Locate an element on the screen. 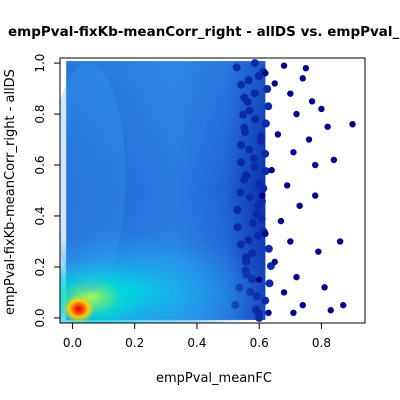 This screenshot has width=400, height=400. x-tick-label: 0.4 is located at coordinates (196, 343).